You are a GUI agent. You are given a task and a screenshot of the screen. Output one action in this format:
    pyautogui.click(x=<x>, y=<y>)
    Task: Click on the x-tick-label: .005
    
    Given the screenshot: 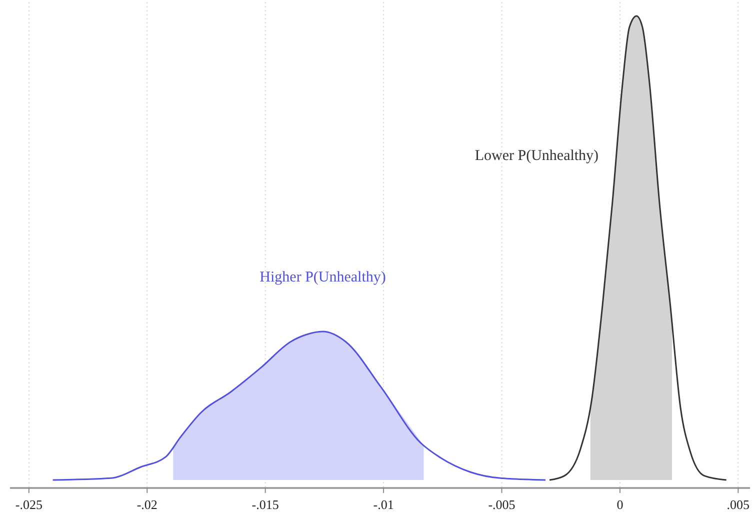 What is the action you would take?
    pyautogui.click(x=738, y=504)
    